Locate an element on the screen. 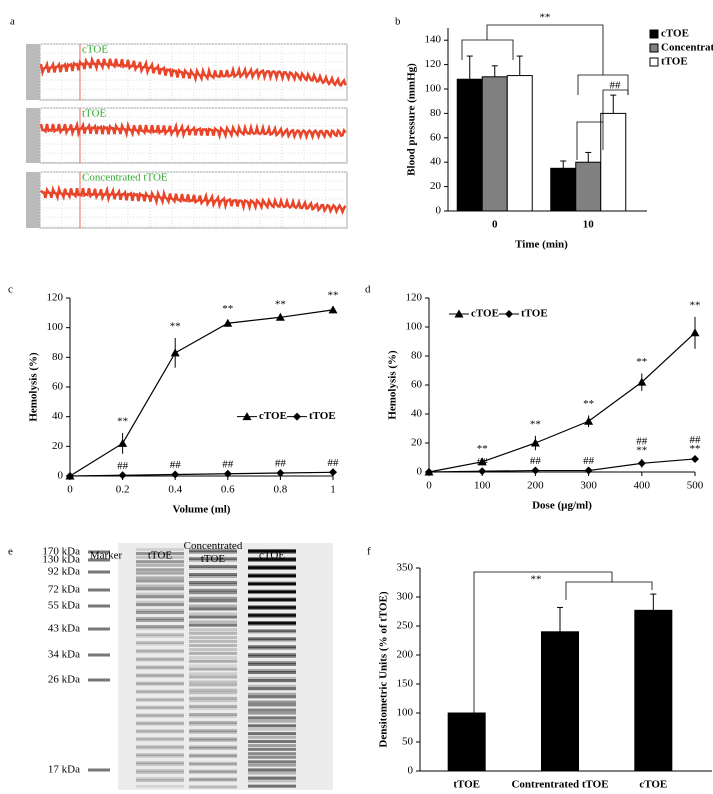  marker-label: 55 kDa is located at coordinates (64, 606).